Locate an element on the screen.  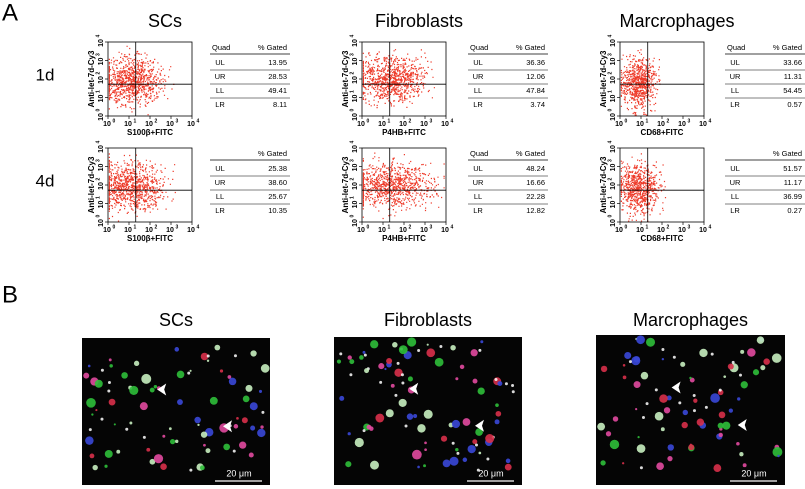
plot-frame is located at coordinates (150, 79).